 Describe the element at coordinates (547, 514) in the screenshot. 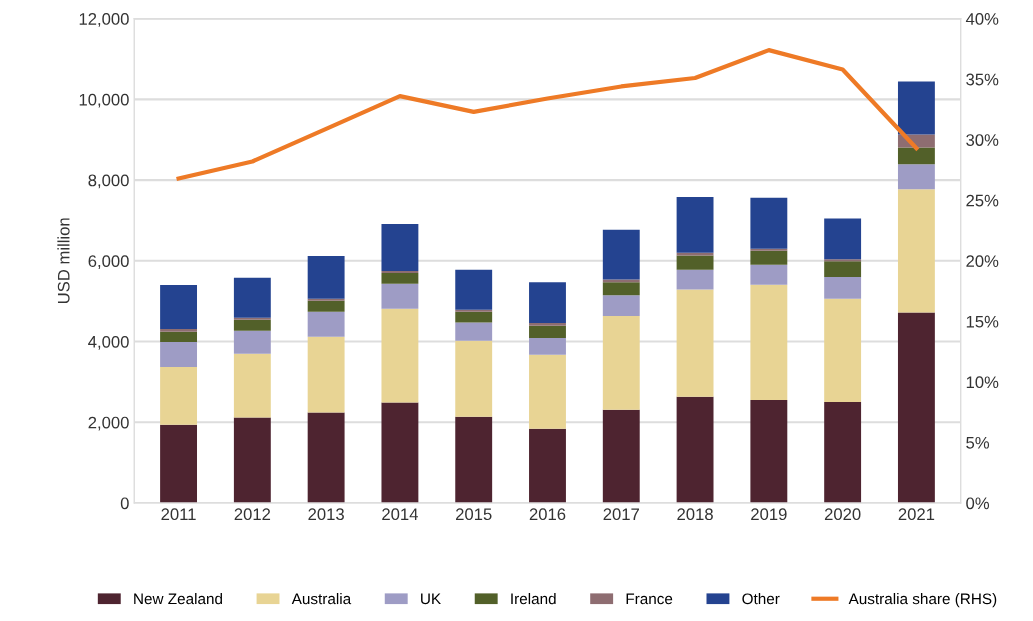

I see `x-tick-label: 2016` at that location.